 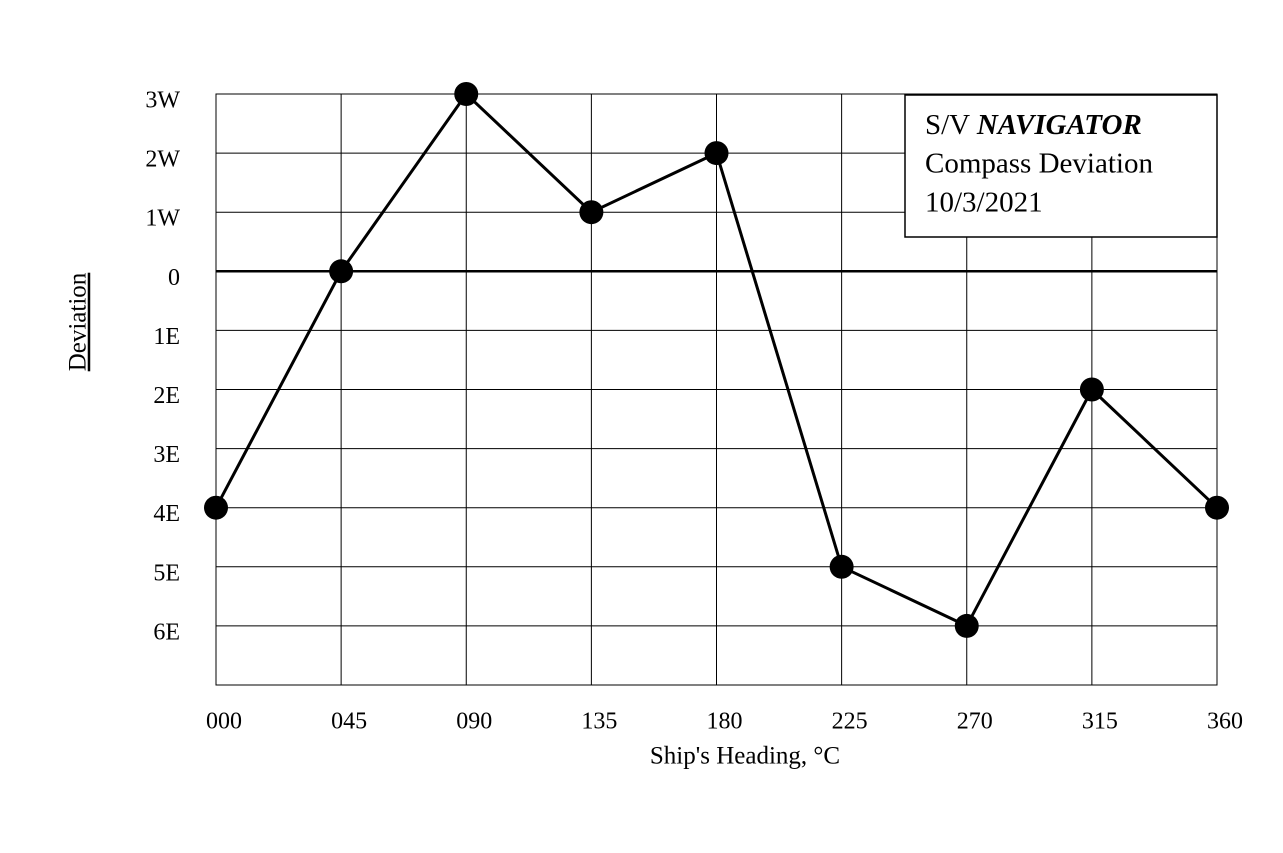 What do you see at coordinates (166, 396) in the screenshot?
I see `y-tick-label: 2E` at bounding box center [166, 396].